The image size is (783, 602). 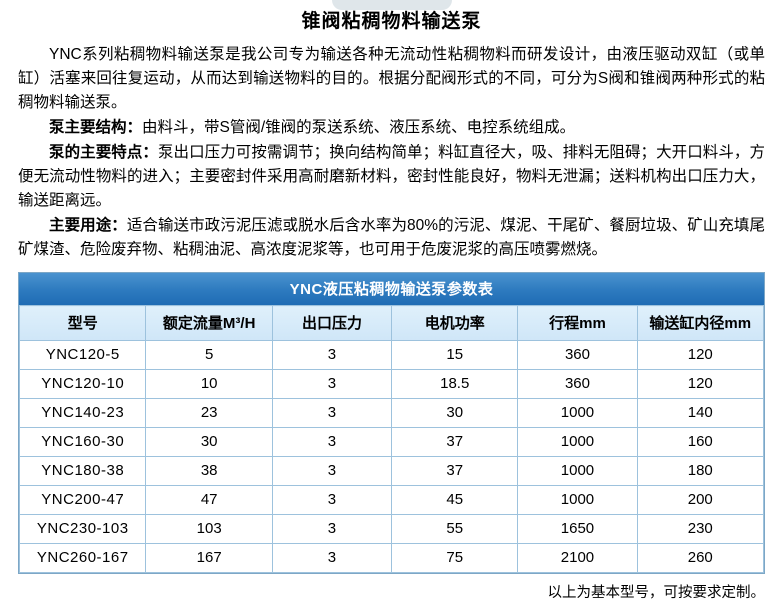 What do you see at coordinates (454, 413) in the screenshot?
I see `cell-power: 30` at bounding box center [454, 413].